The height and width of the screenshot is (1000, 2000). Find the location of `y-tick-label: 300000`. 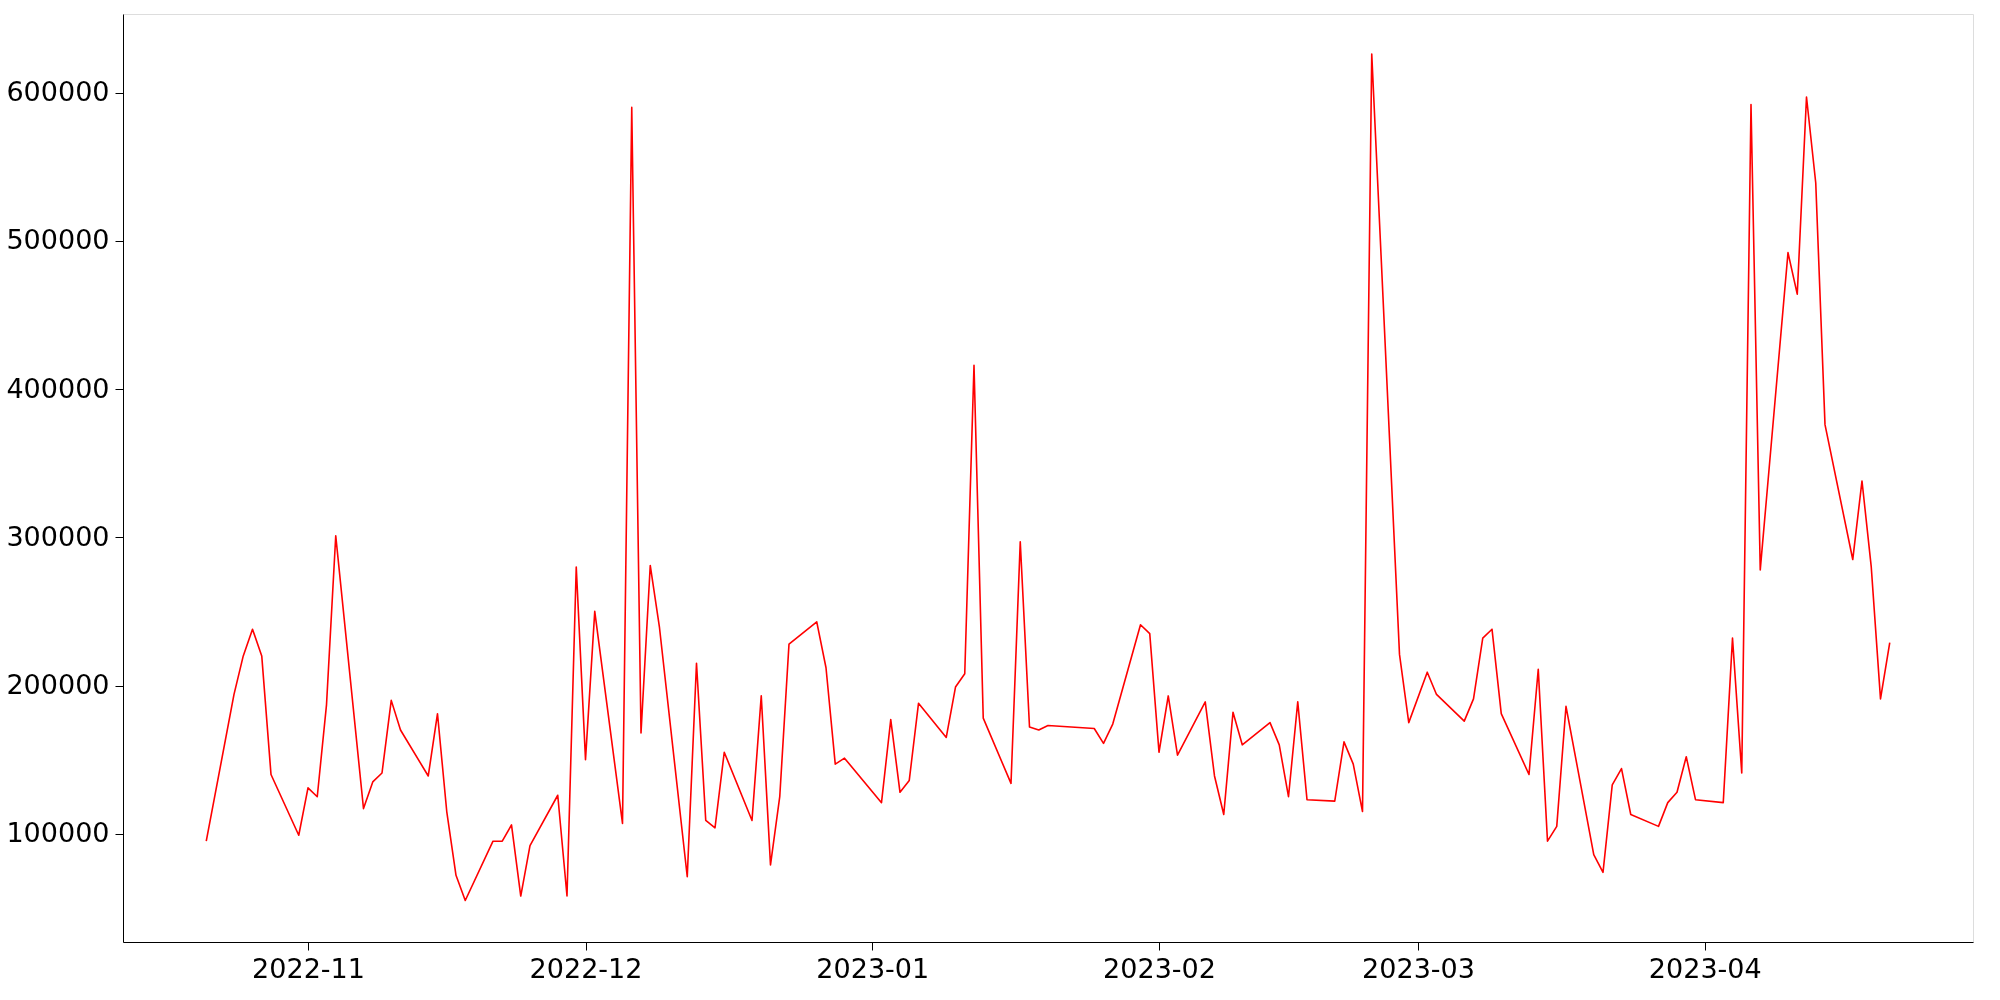

y-tick-label: 300000 is located at coordinates (58, 536).